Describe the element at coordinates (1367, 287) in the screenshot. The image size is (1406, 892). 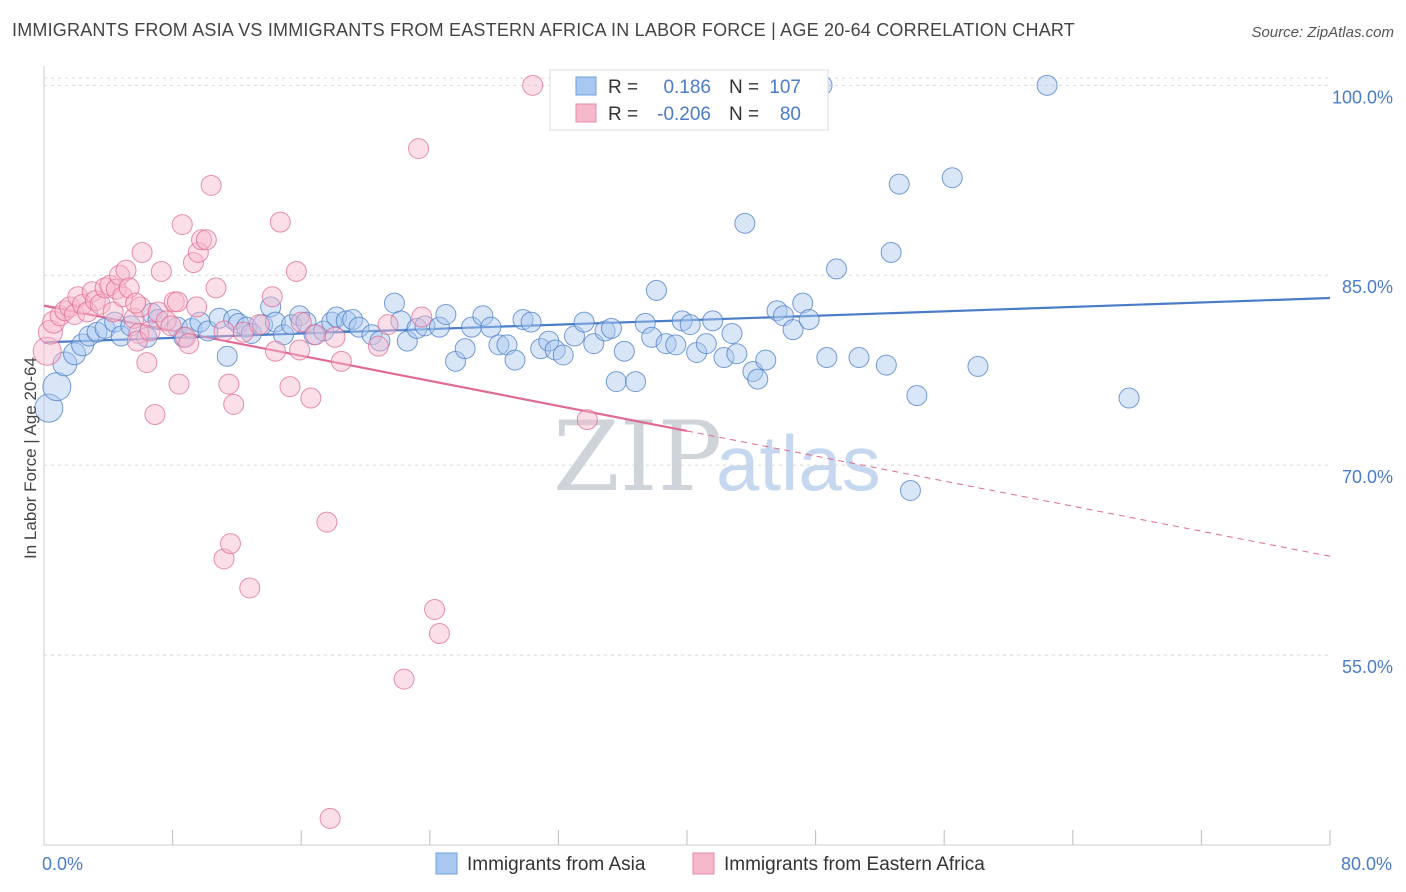
I see `y-tick-label-1: 85.0%` at that location.